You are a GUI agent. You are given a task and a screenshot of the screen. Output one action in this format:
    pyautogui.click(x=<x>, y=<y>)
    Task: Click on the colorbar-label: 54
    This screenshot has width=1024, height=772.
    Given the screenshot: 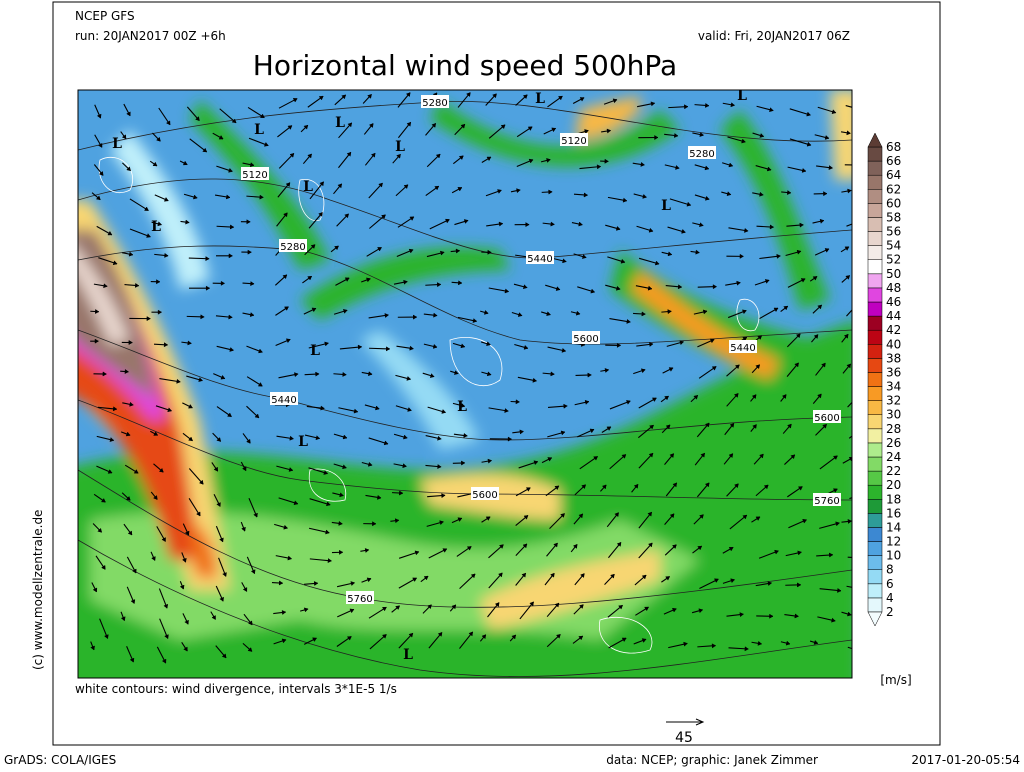 What is the action you would take?
    pyautogui.click(x=893, y=246)
    